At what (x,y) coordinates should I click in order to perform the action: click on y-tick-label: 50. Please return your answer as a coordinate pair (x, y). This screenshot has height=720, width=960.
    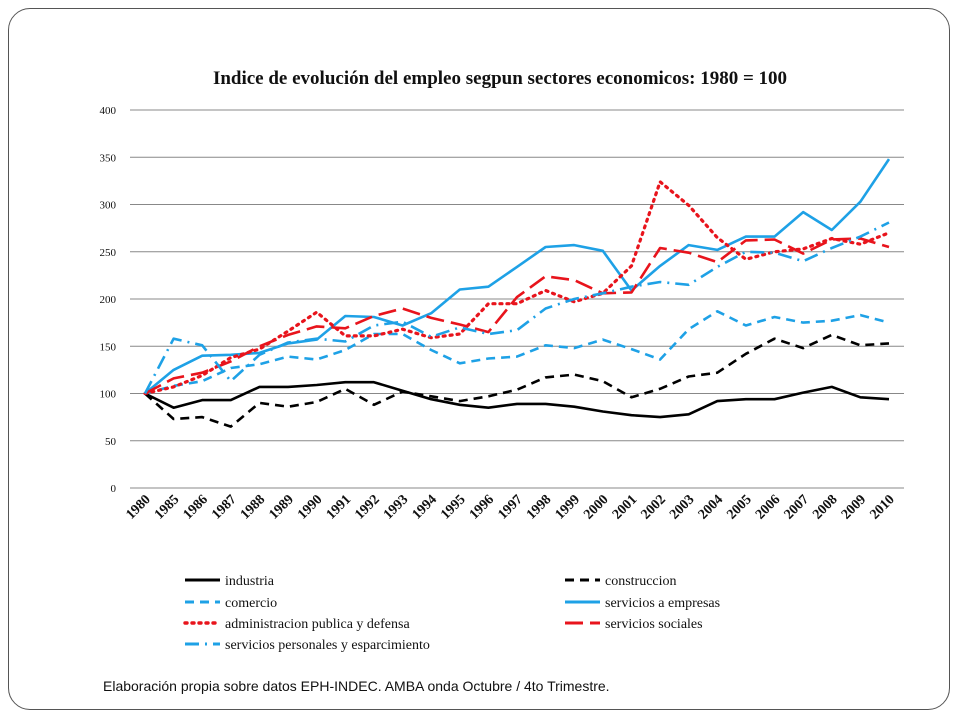
    Looking at the image, I should click on (111, 442).